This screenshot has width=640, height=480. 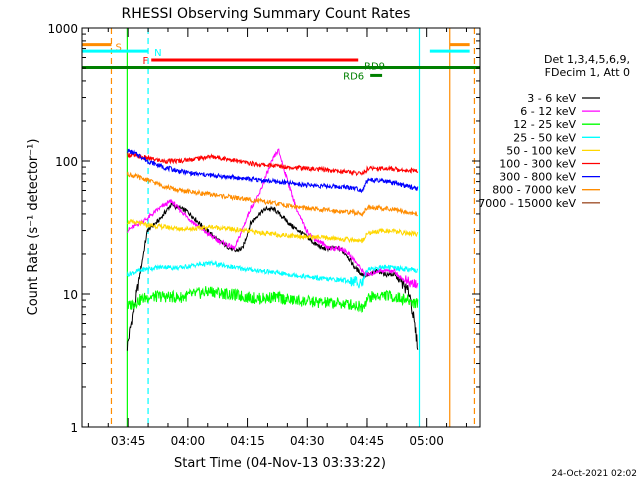 What do you see at coordinates (353, 76) in the screenshot?
I see `flag-label-rd6: RD6` at bounding box center [353, 76].